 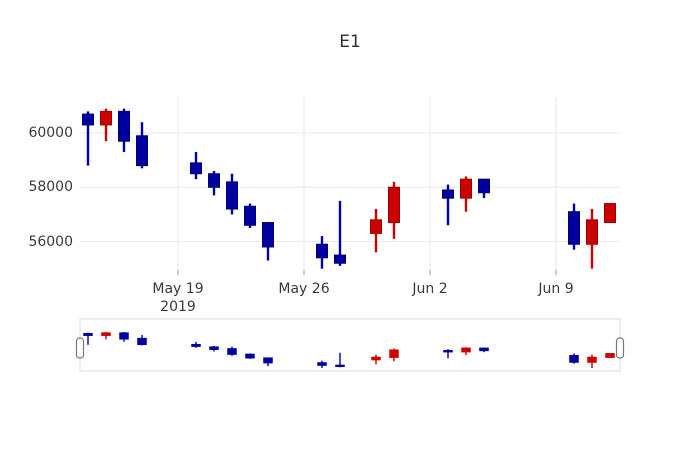 I want to click on rangeslider-left-handle, so click(x=80, y=348).